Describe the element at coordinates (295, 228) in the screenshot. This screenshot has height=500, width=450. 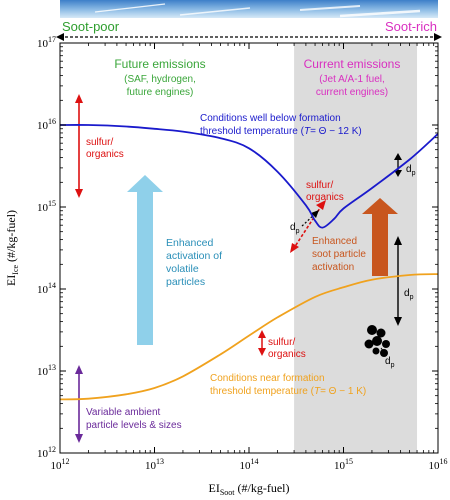
I see `dp-label-dip: dp` at that location.